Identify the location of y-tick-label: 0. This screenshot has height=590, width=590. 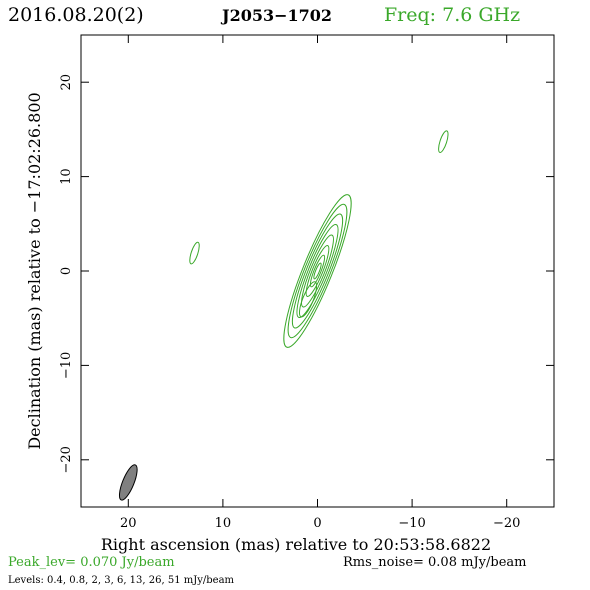
(66, 271).